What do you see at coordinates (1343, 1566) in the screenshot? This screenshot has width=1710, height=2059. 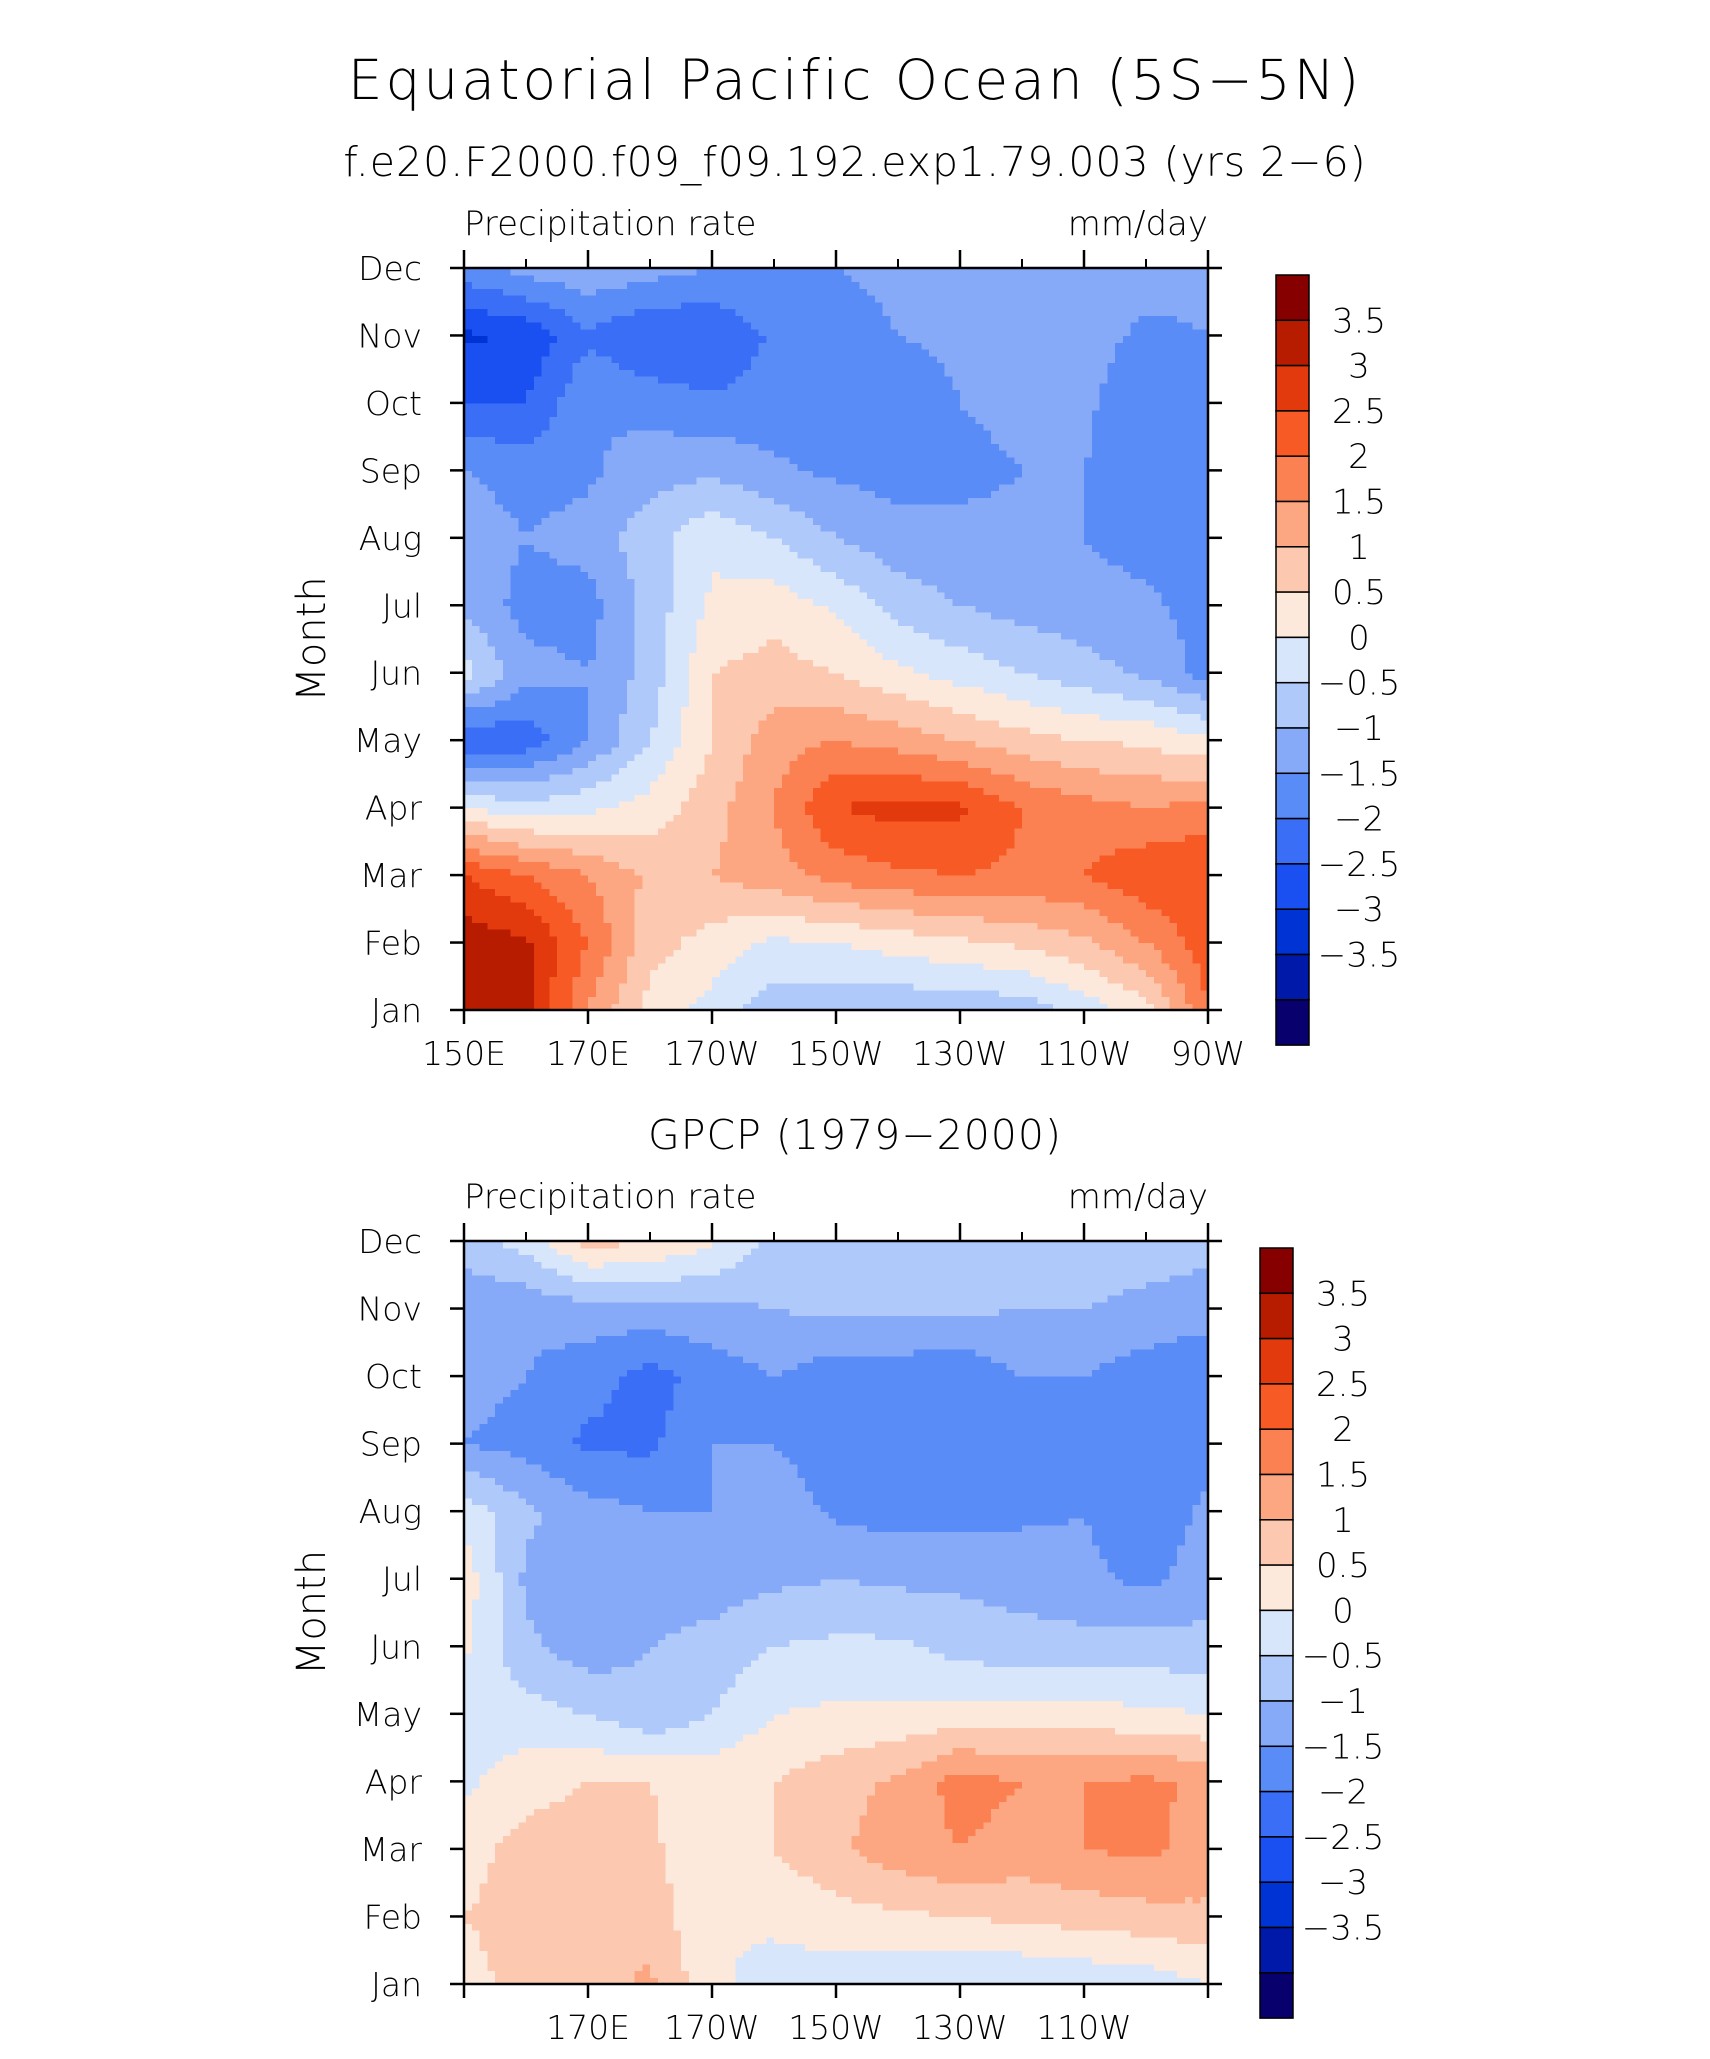 I see `colorbar-label: 0.5` at bounding box center [1343, 1566].